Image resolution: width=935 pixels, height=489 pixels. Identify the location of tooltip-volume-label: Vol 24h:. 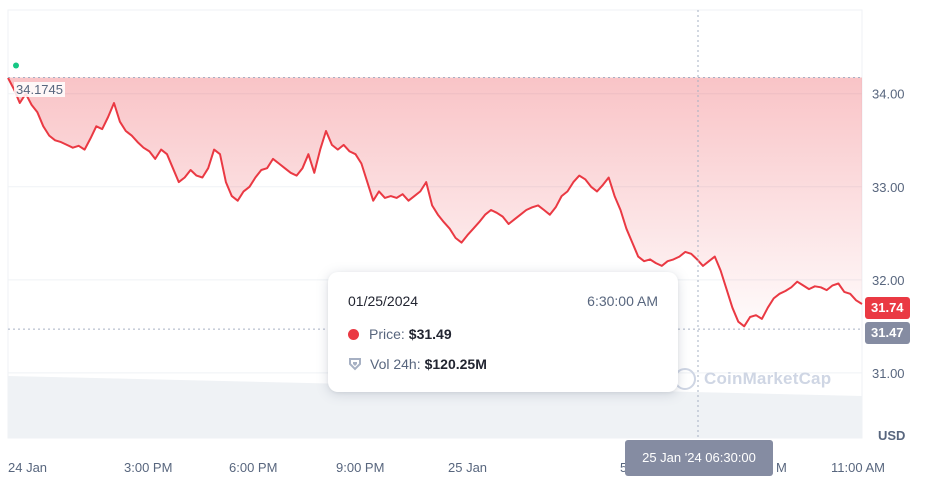
(395, 364).